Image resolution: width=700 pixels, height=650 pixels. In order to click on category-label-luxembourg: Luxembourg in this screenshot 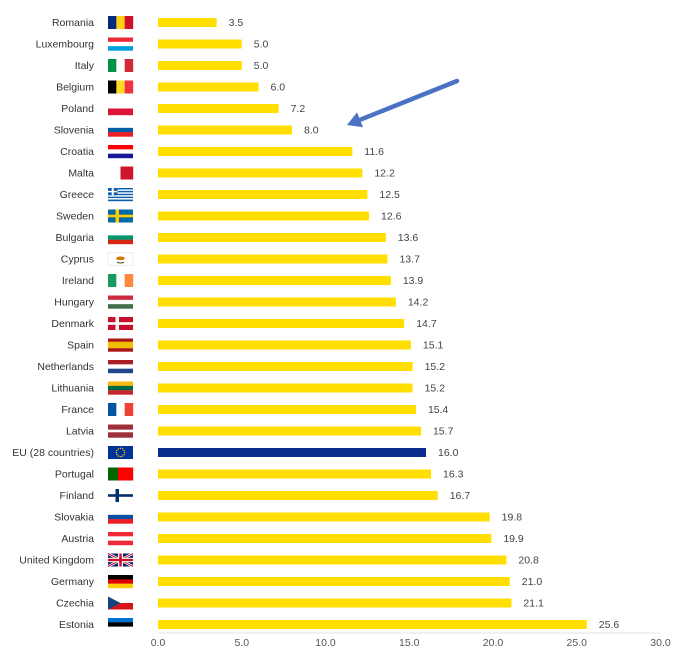, I will do `click(65, 45)`.